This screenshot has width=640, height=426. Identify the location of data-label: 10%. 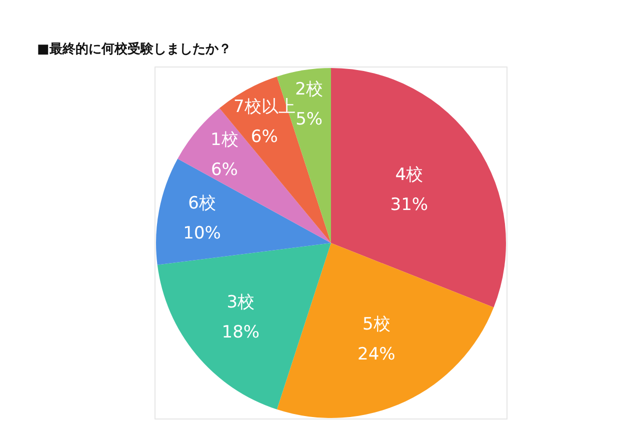
(202, 233).